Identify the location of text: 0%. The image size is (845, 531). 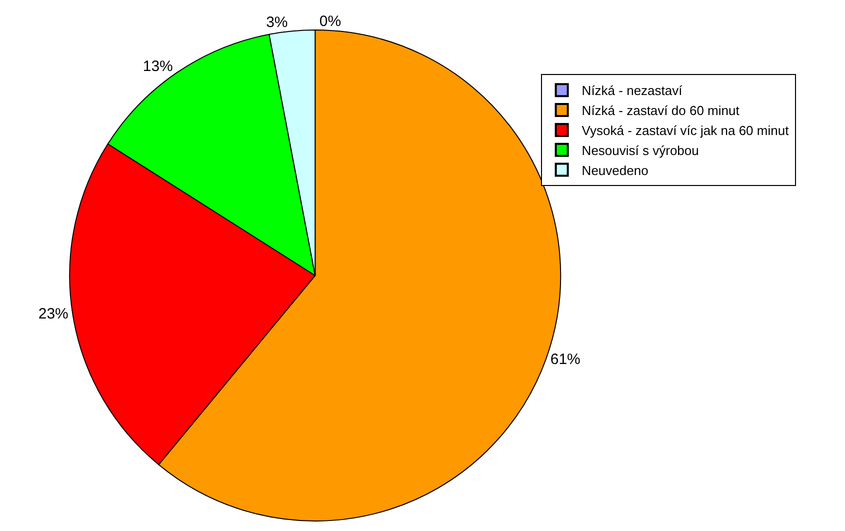
(330, 21).